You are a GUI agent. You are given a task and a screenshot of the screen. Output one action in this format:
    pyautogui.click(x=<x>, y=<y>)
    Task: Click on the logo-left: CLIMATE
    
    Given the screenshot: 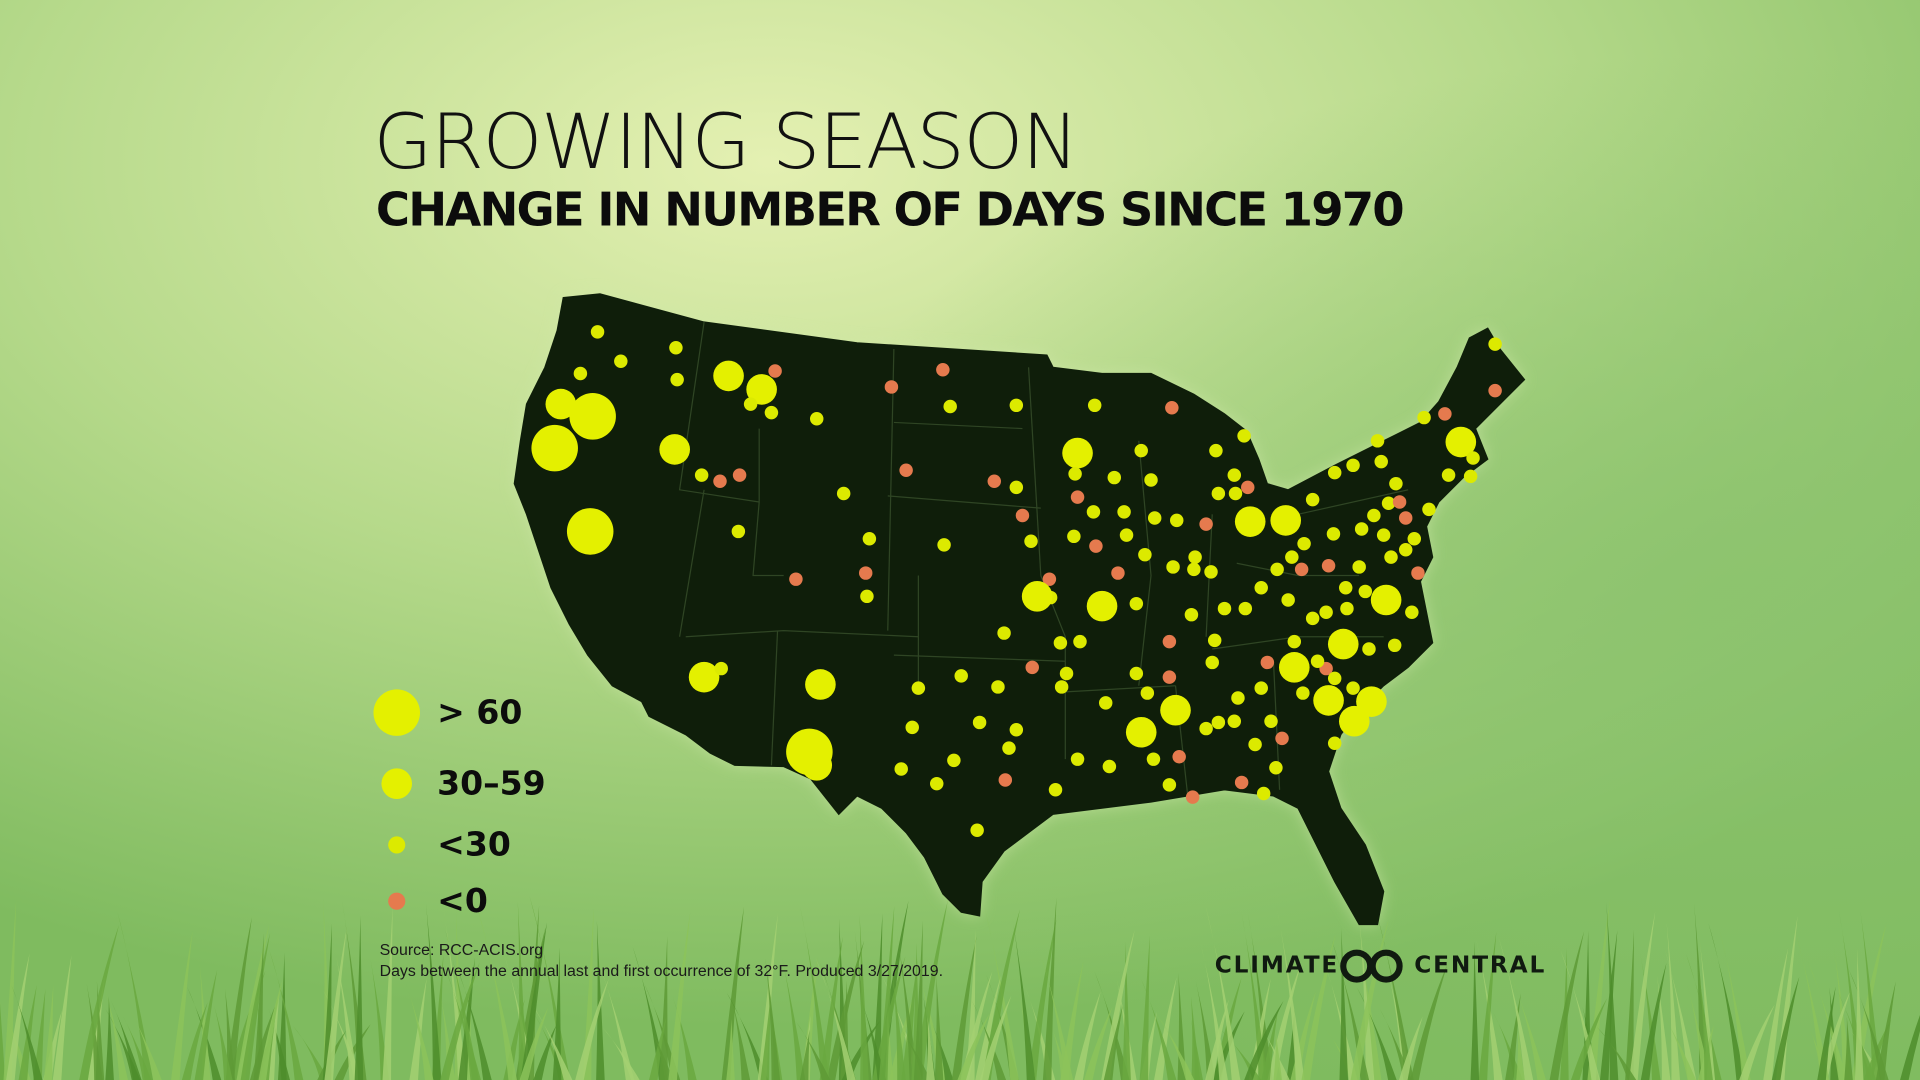 What is the action you would take?
    pyautogui.click(x=1277, y=965)
    